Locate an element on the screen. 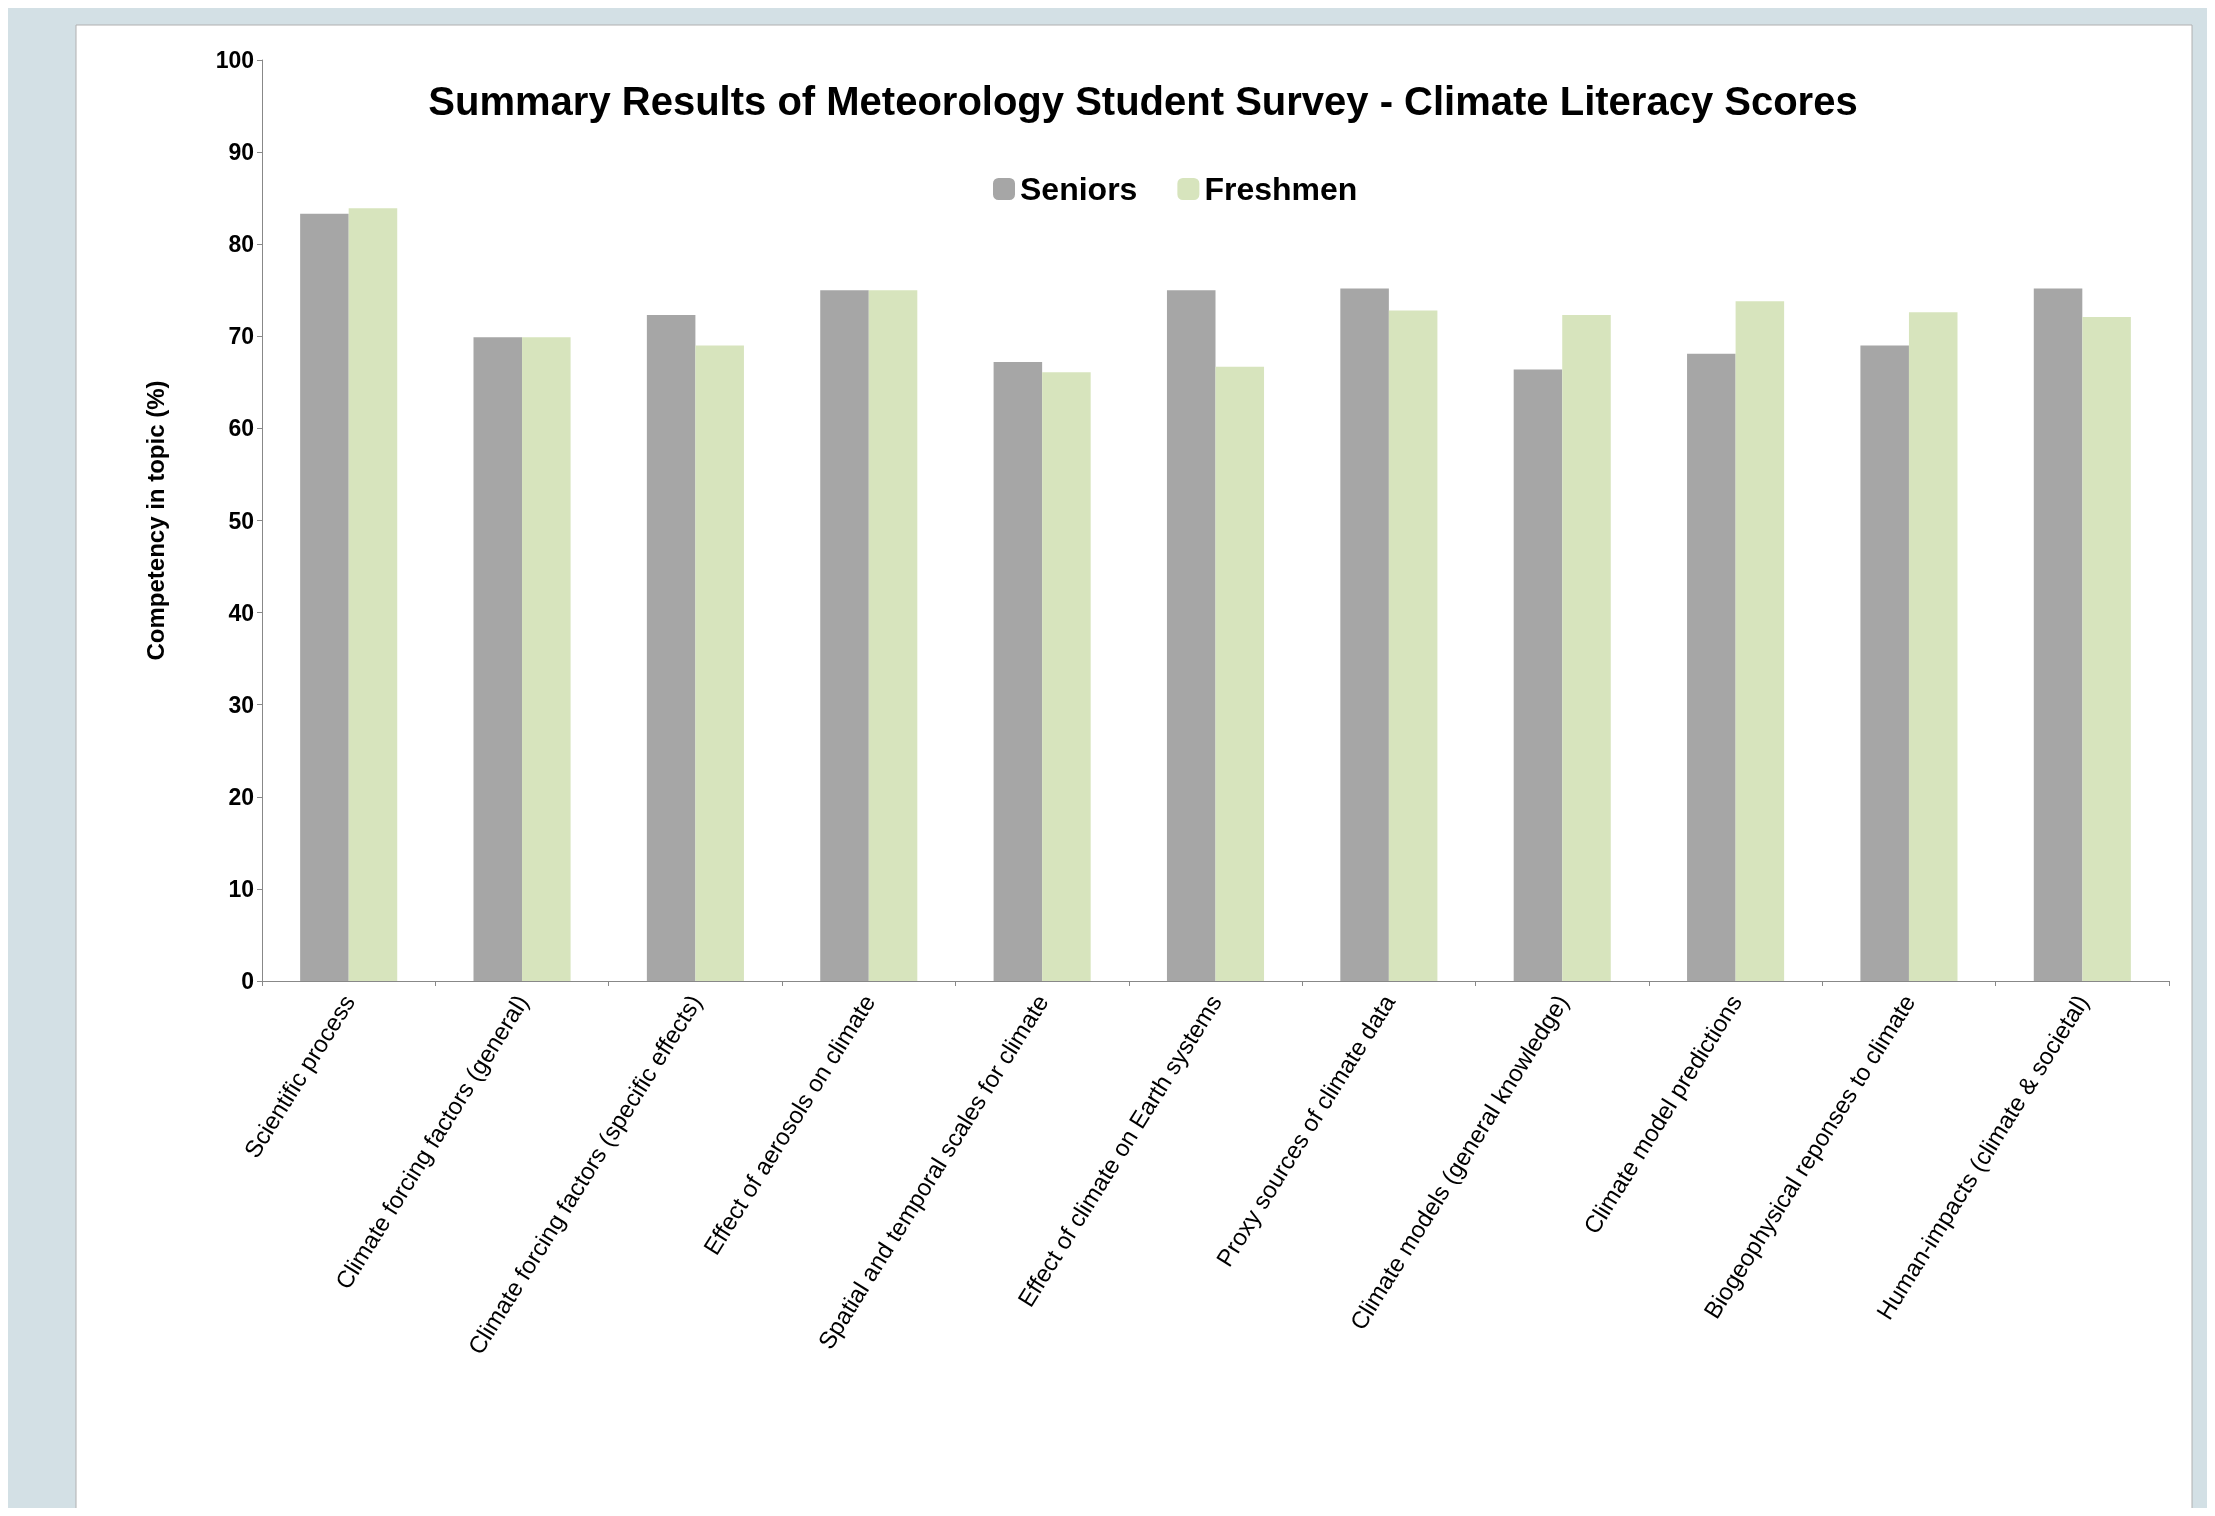  y-tick-label: 20 is located at coordinates (241, 796).